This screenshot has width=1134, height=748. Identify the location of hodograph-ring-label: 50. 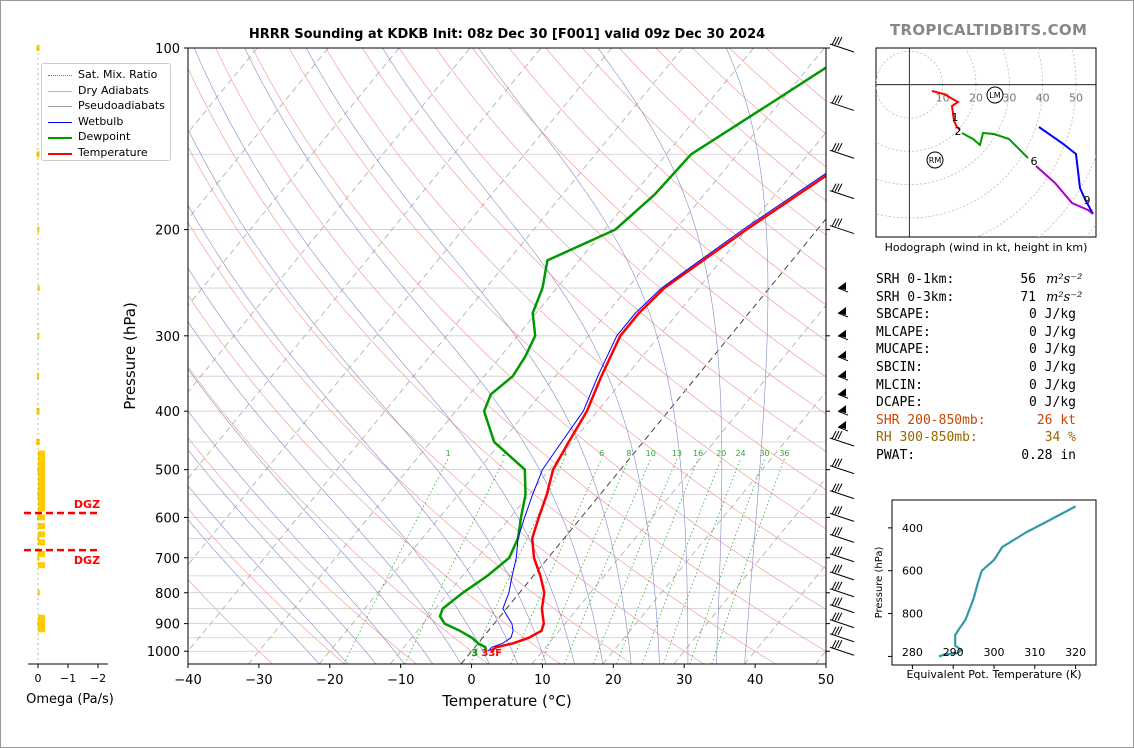
(1076, 98).